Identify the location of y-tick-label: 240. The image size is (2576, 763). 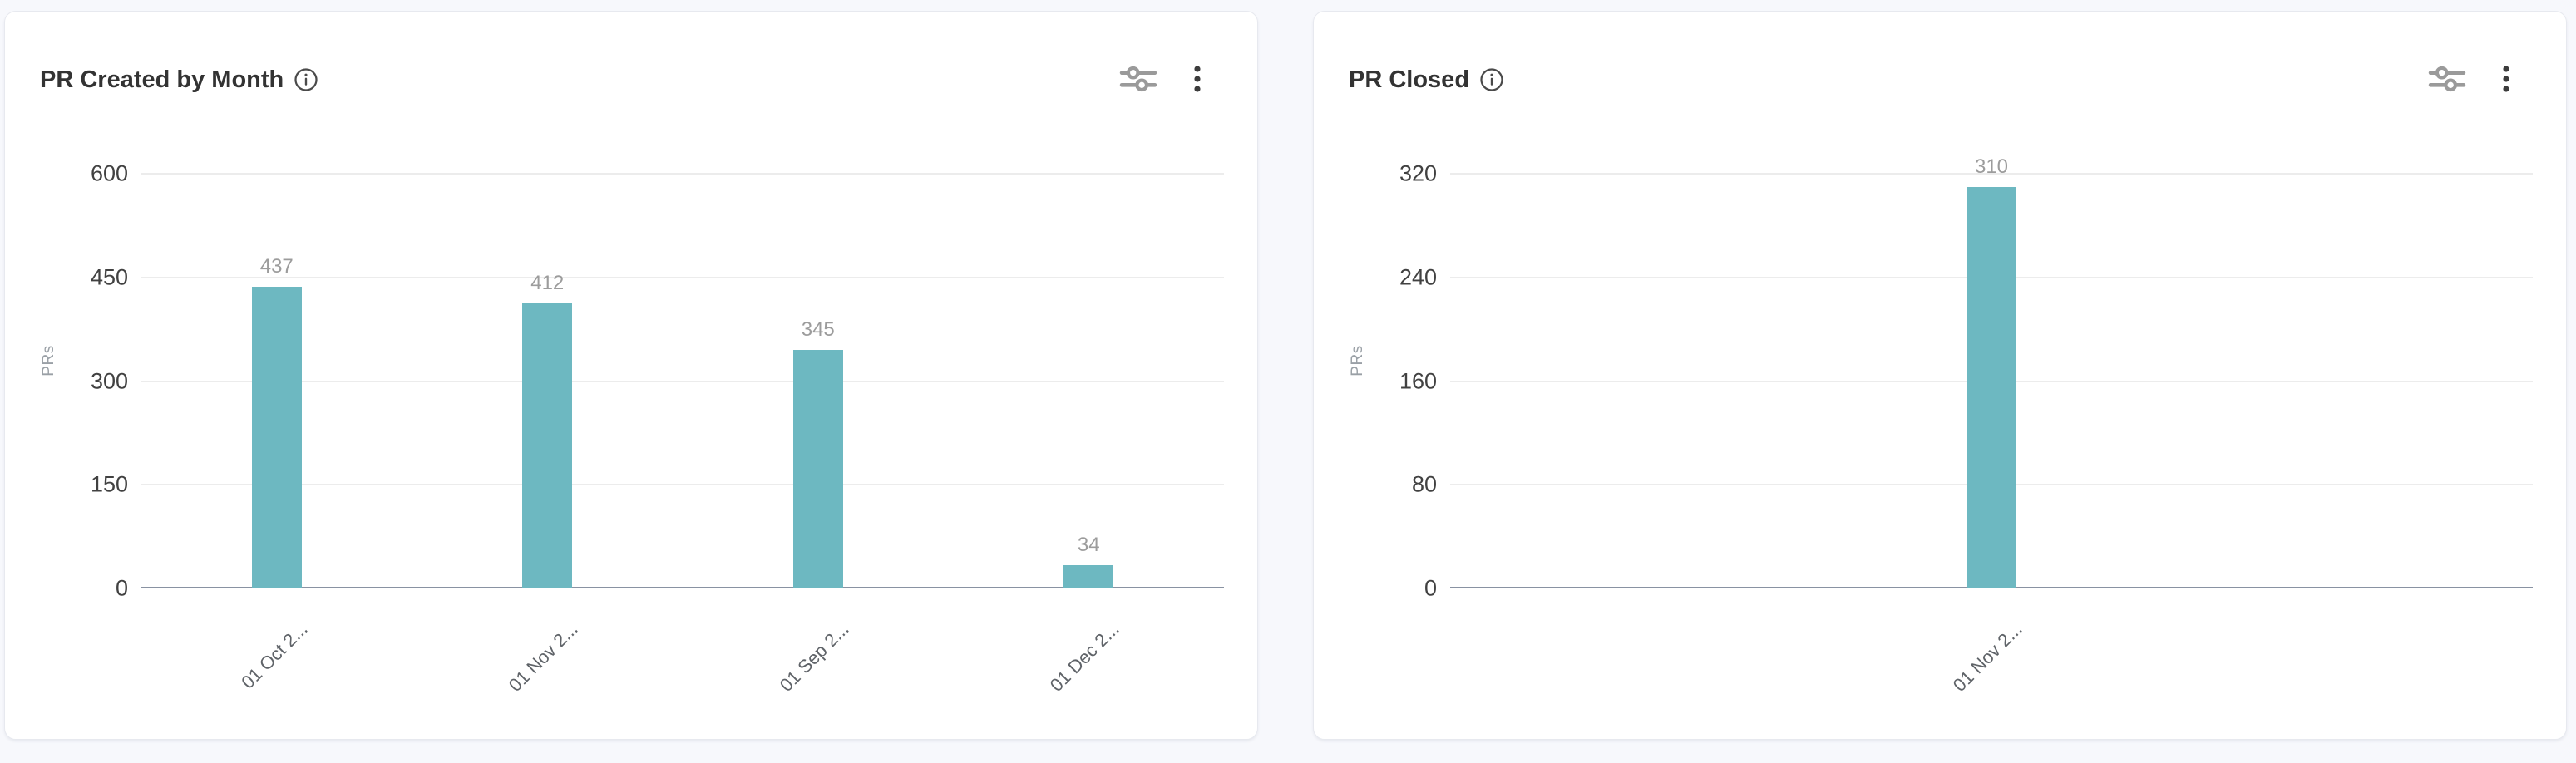
(1418, 277).